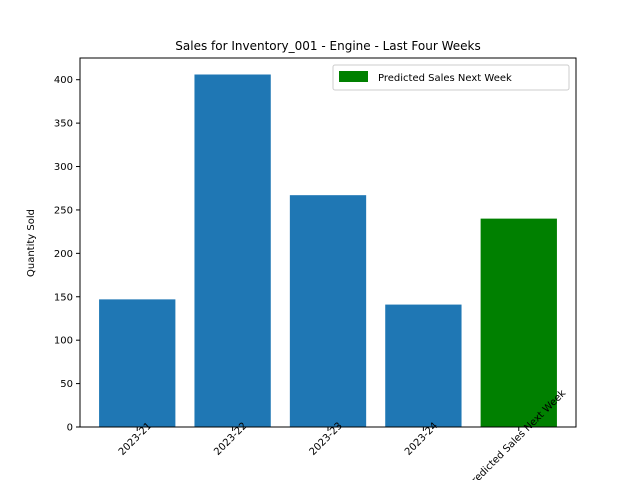 The height and width of the screenshot is (480, 640). Describe the element at coordinates (63, 210) in the screenshot. I see `y-tick-label-5: 250` at that location.